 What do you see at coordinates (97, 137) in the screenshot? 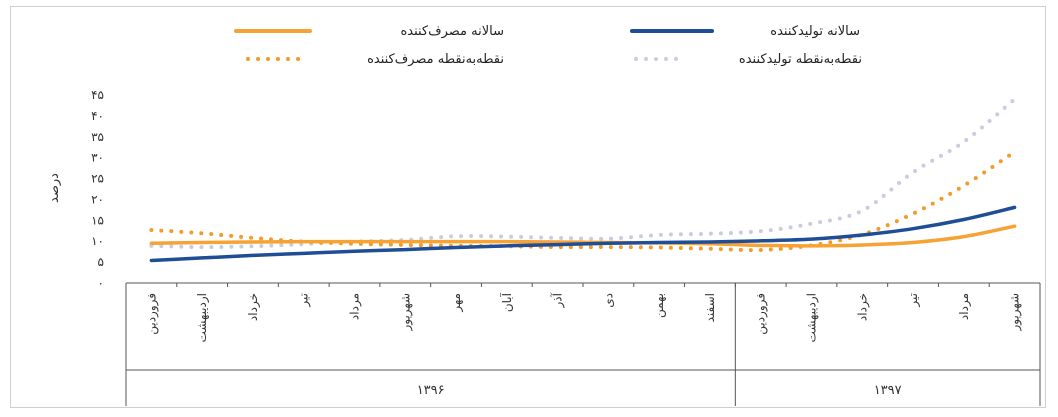
I see `y-tick-label: ۳۵` at bounding box center [97, 137].